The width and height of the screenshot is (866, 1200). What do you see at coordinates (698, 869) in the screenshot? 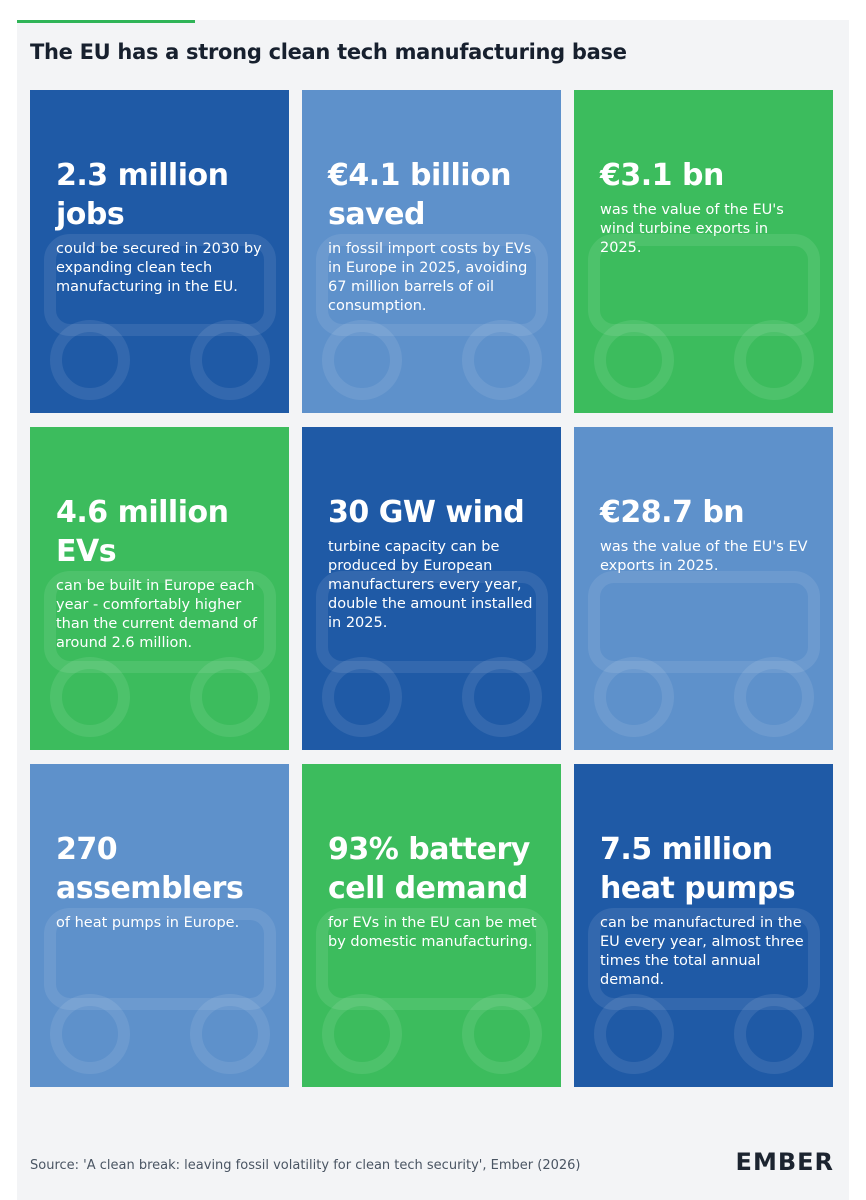
I see `stat-headline: 7.5 million heat pumps` at bounding box center [698, 869].